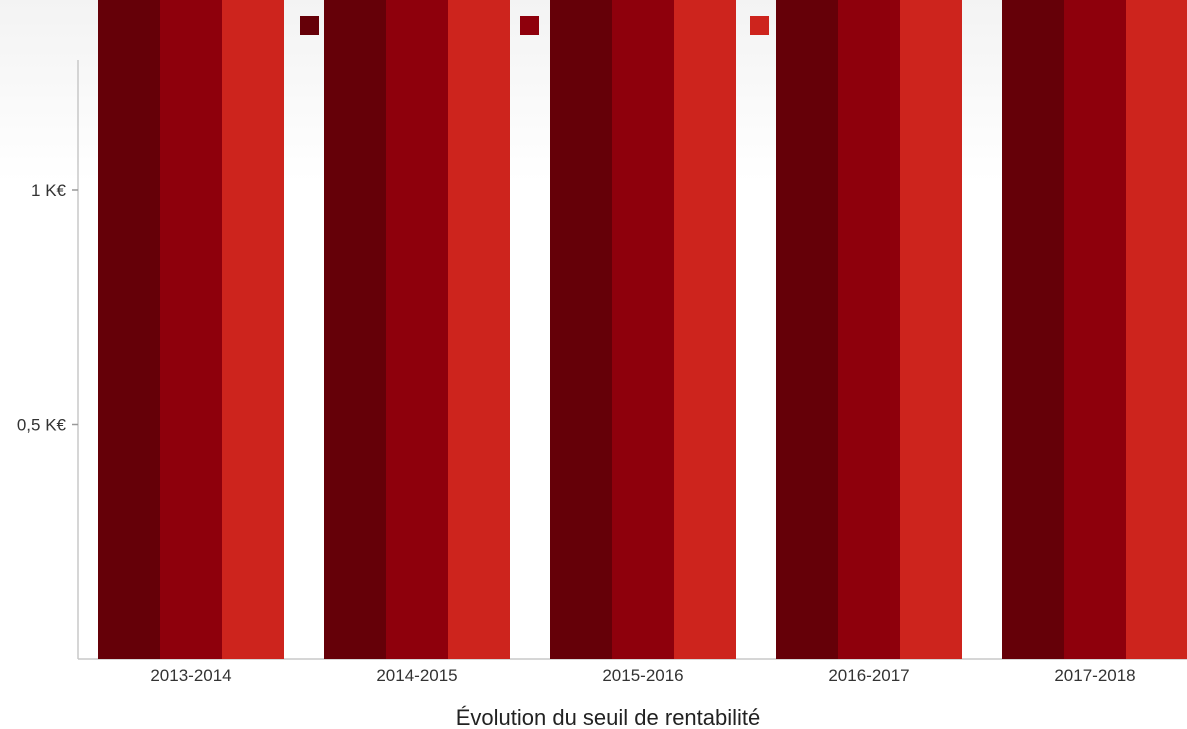 The width and height of the screenshot is (1187, 729). What do you see at coordinates (190, 675) in the screenshot?
I see `x-tick-label: 2013-2014` at bounding box center [190, 675].